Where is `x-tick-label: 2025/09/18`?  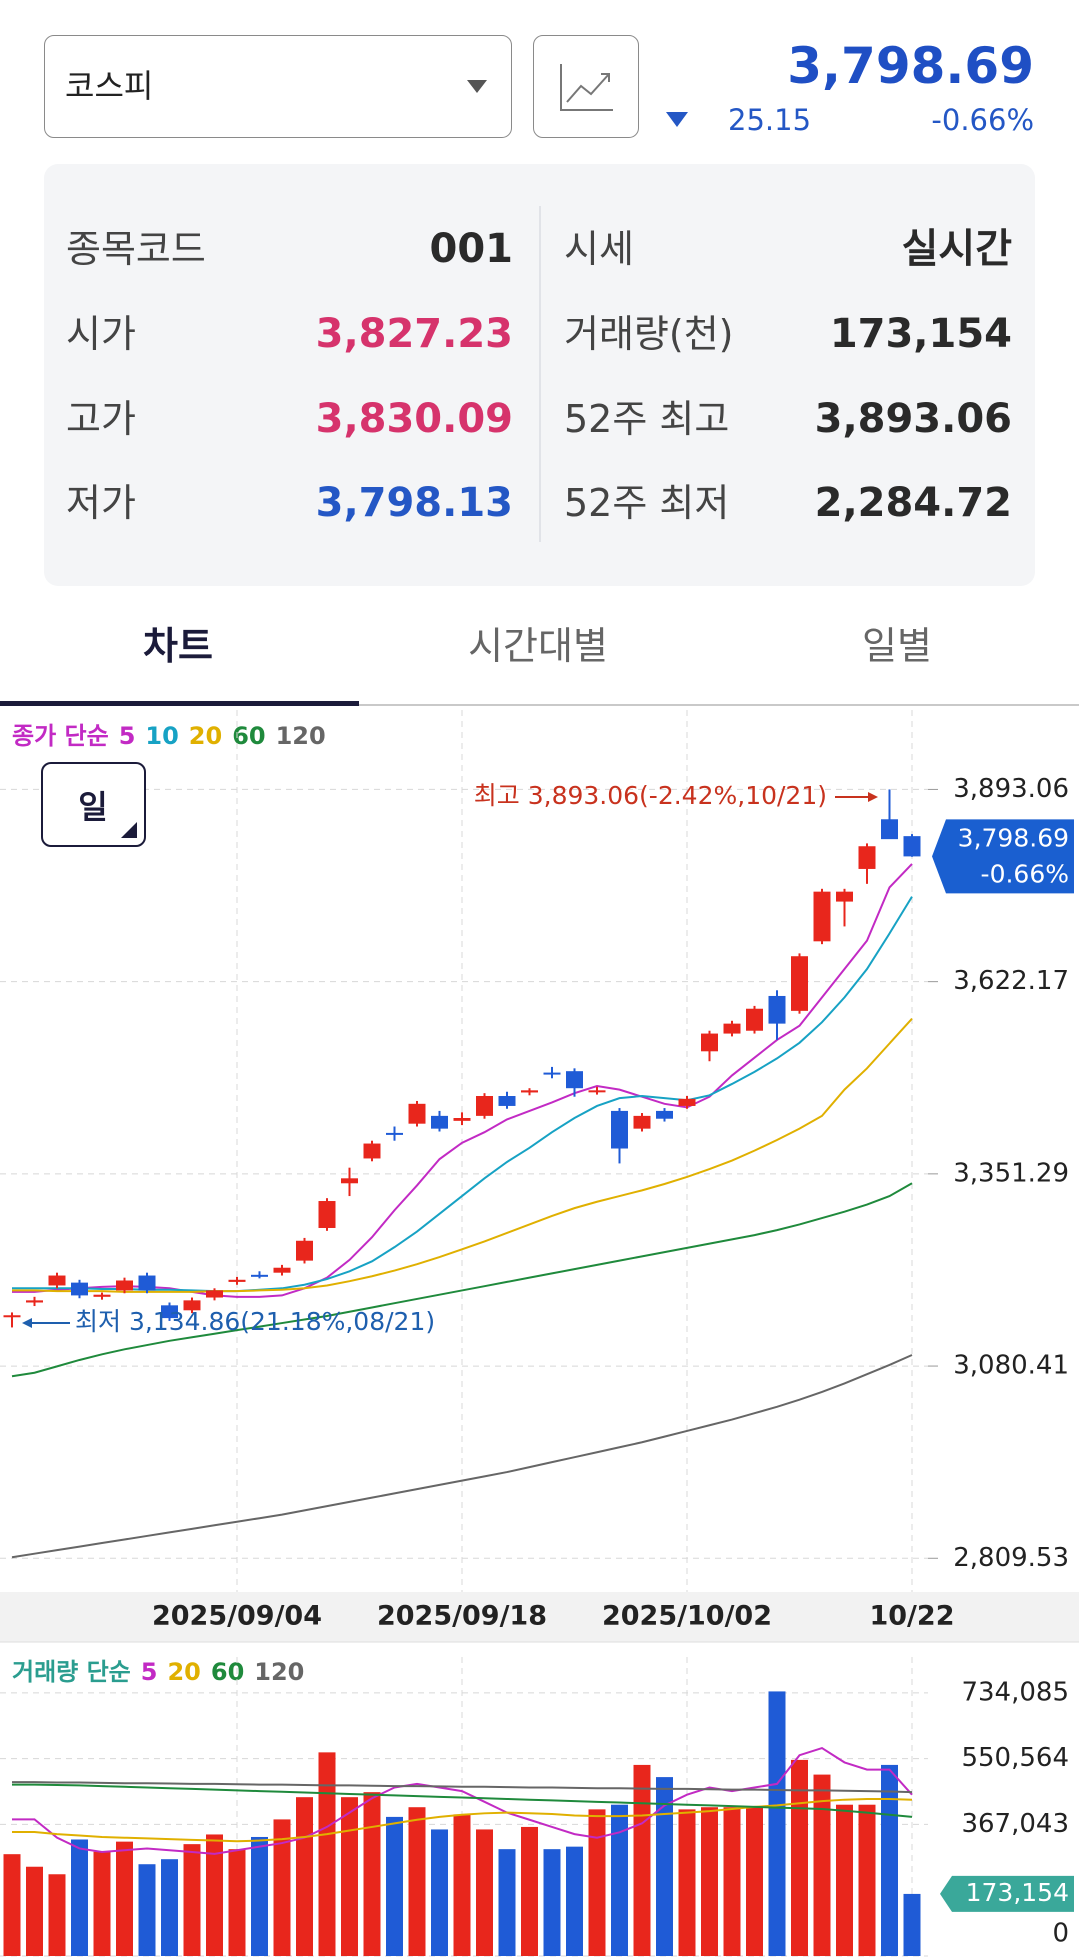
x-tick-label: 2025/09/18 is located at coordinates (462, 1616).